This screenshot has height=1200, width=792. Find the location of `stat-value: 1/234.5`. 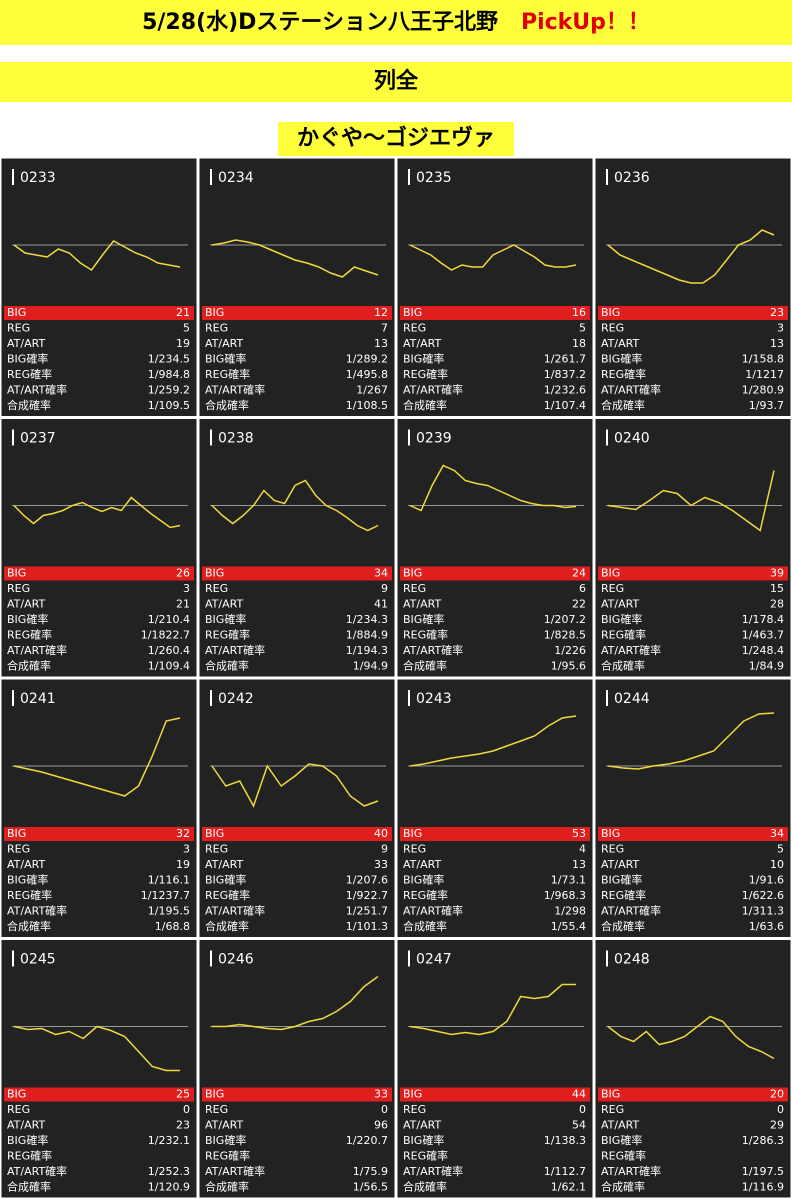

stat-value: 1/234.5 is located at coordinates (169, 359).